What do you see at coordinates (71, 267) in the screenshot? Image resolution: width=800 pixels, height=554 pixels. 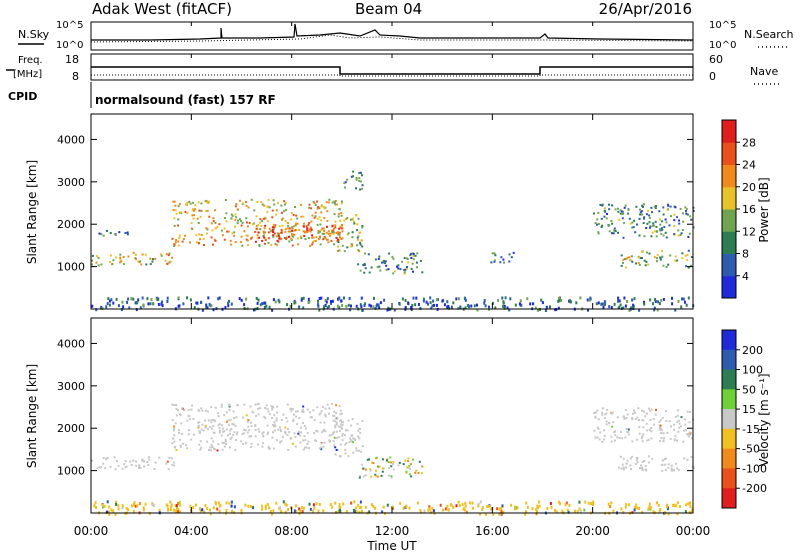 I see `y-tick-label: 1000` at bounding box center [71, 267].